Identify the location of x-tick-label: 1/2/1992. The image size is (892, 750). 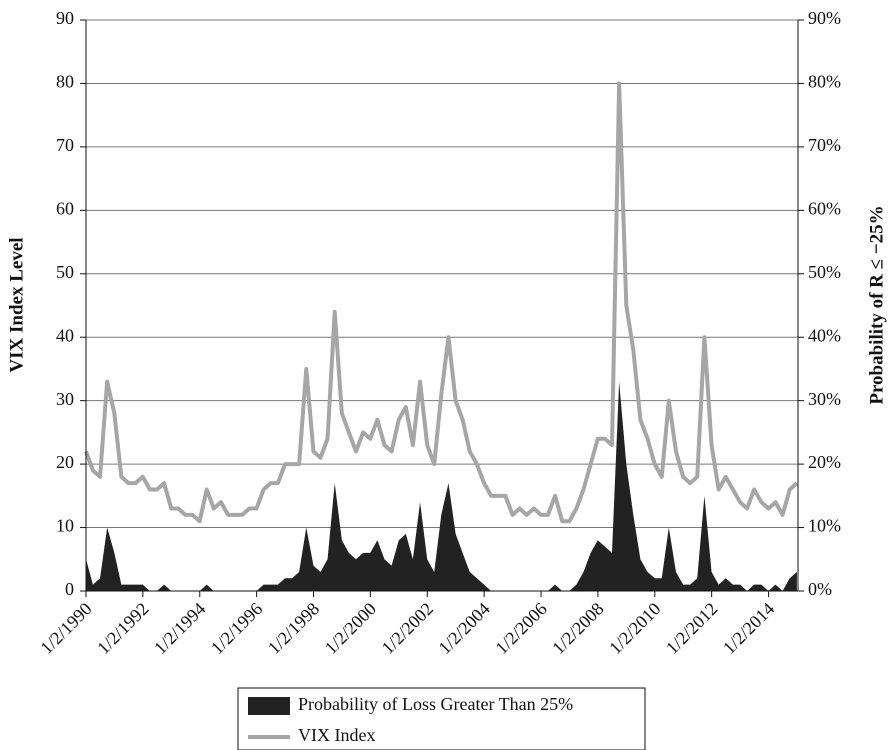
(122, 628).